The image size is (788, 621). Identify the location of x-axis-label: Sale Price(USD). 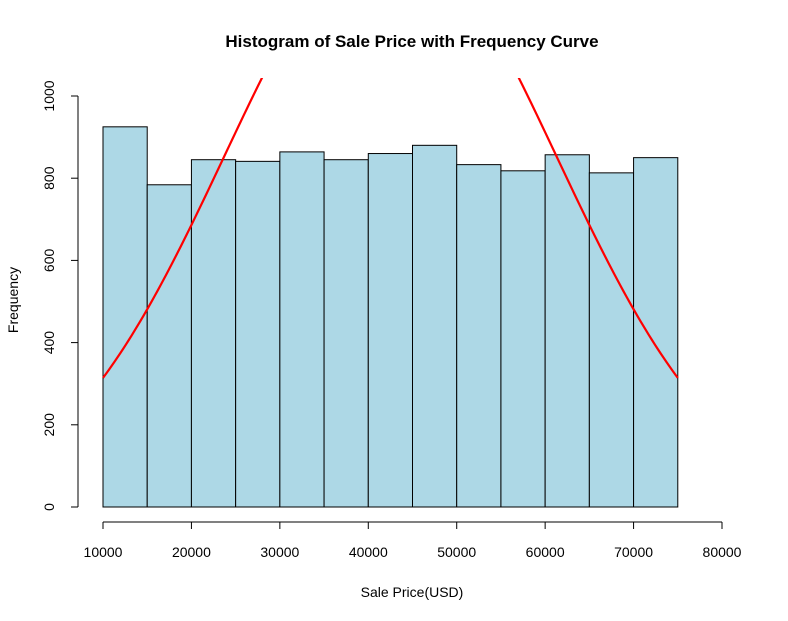
(412, 592).